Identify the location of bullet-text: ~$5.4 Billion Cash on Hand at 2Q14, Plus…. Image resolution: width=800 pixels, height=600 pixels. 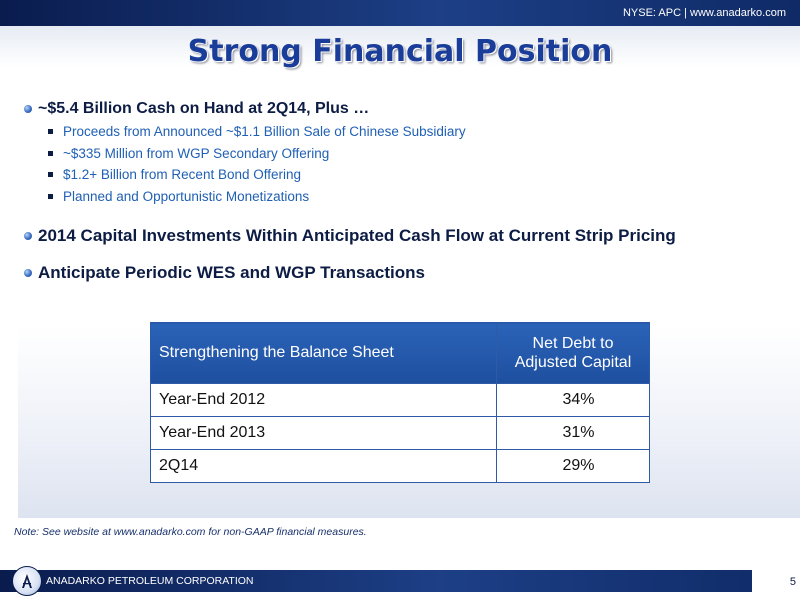
(204, 108).